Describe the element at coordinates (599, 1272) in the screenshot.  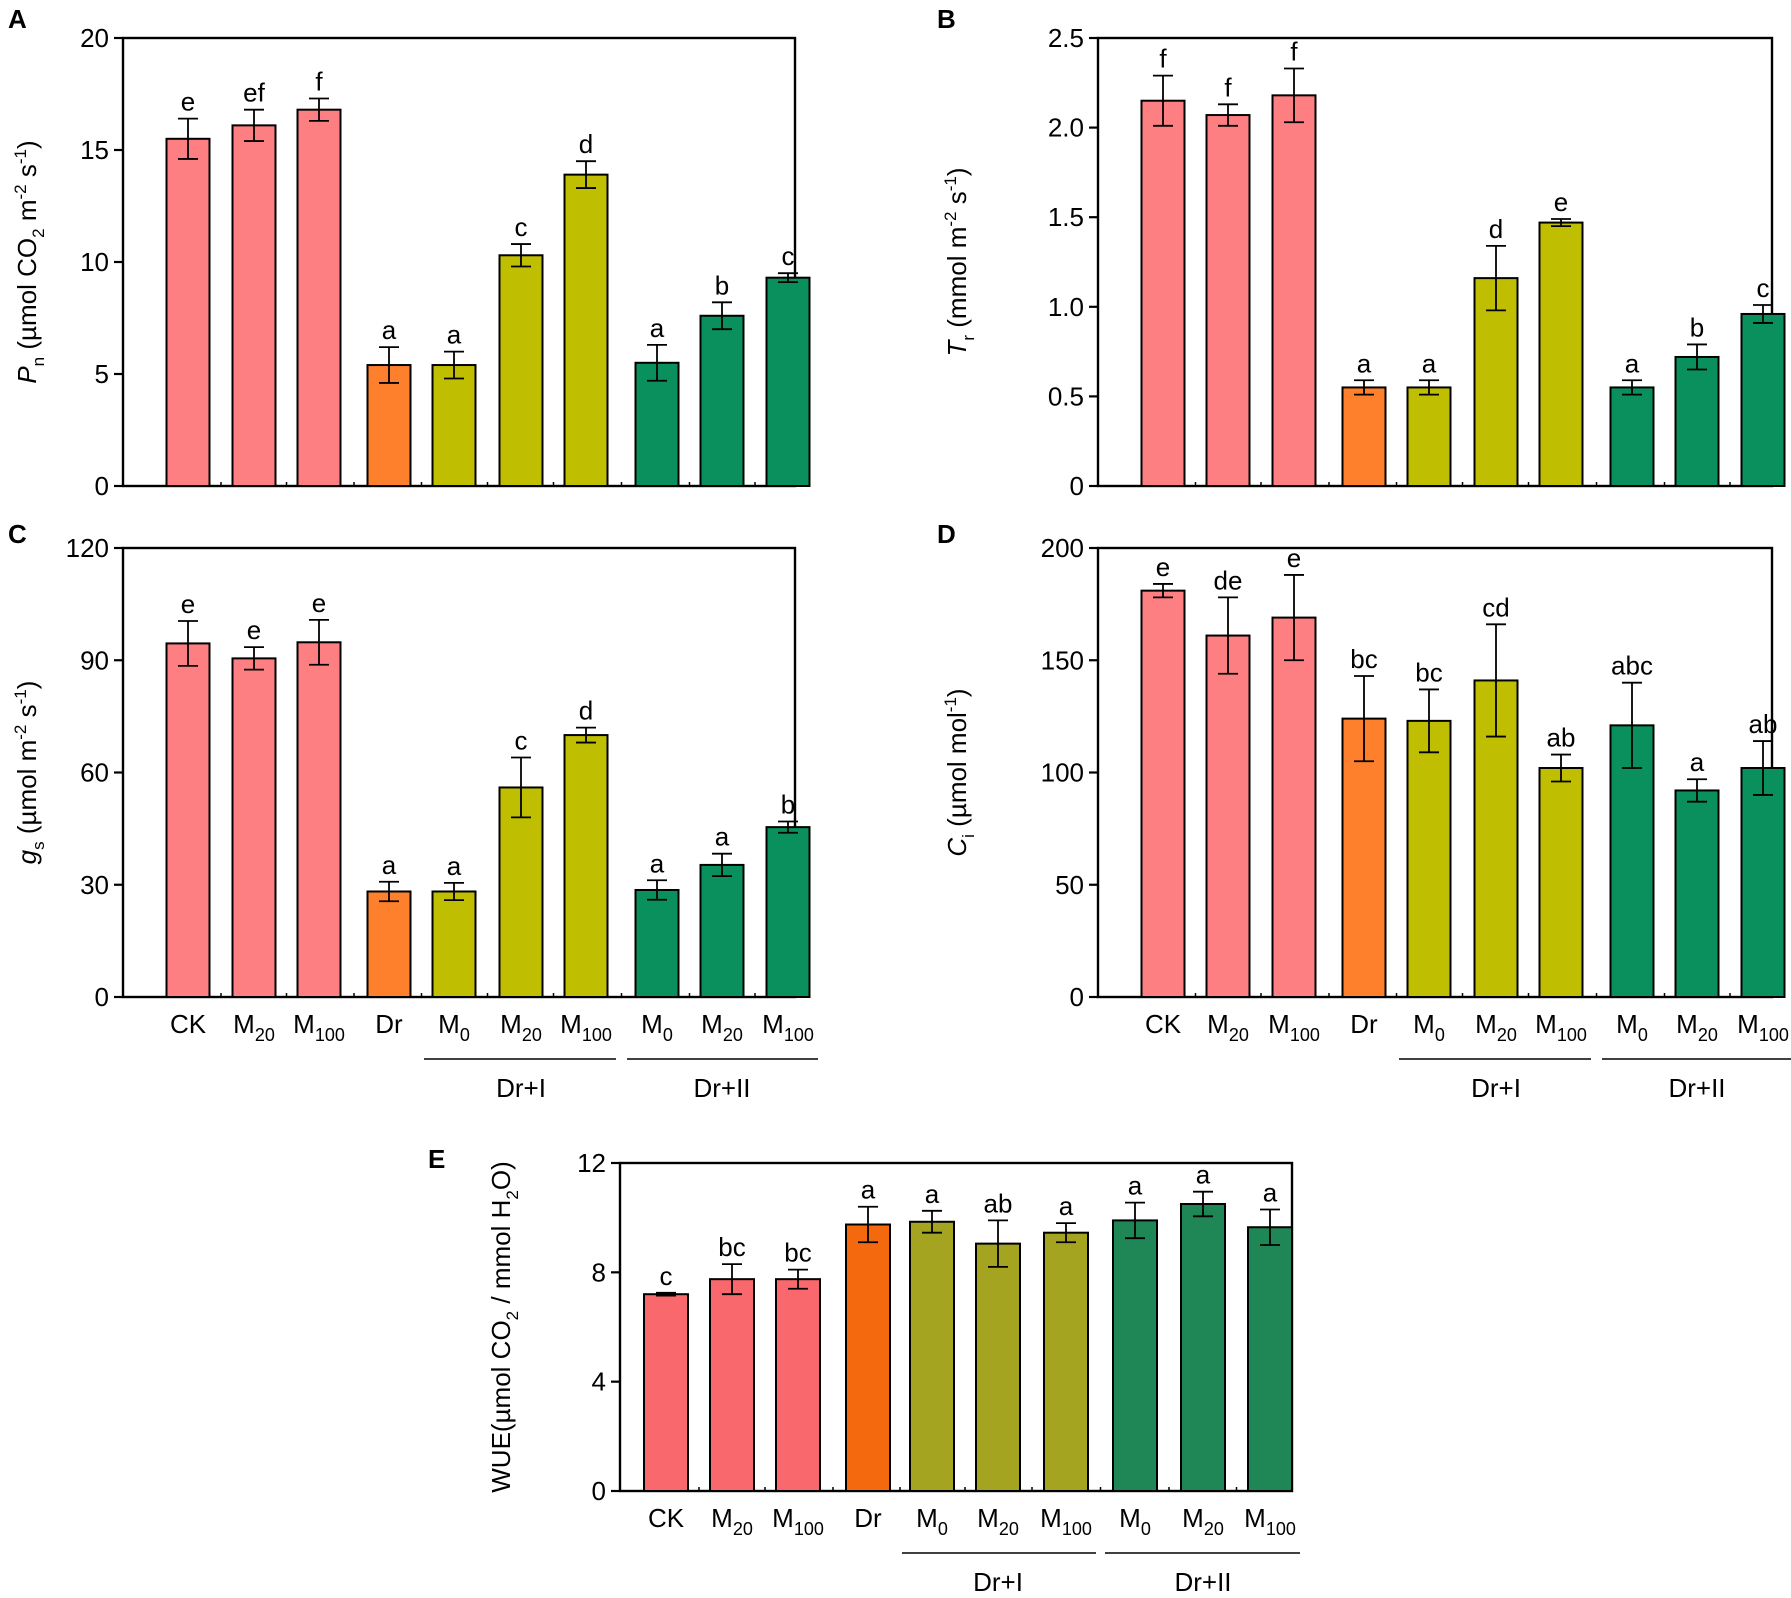
I see `y-tick-label: 8` at that location.